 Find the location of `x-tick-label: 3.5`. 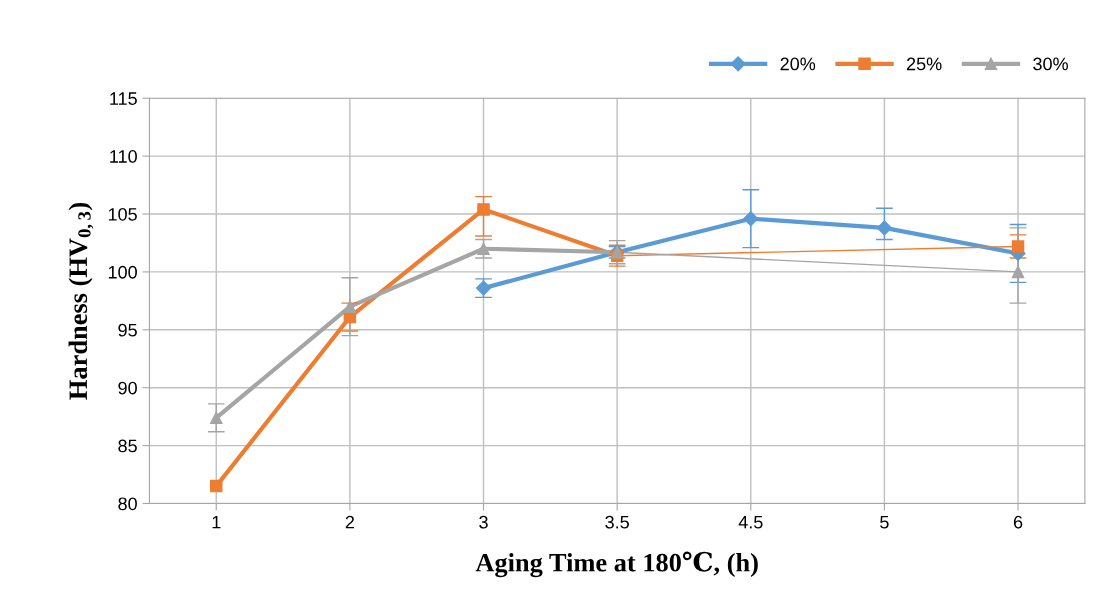

x-tick-label: 3.5 is located at coordinates (617, 522).